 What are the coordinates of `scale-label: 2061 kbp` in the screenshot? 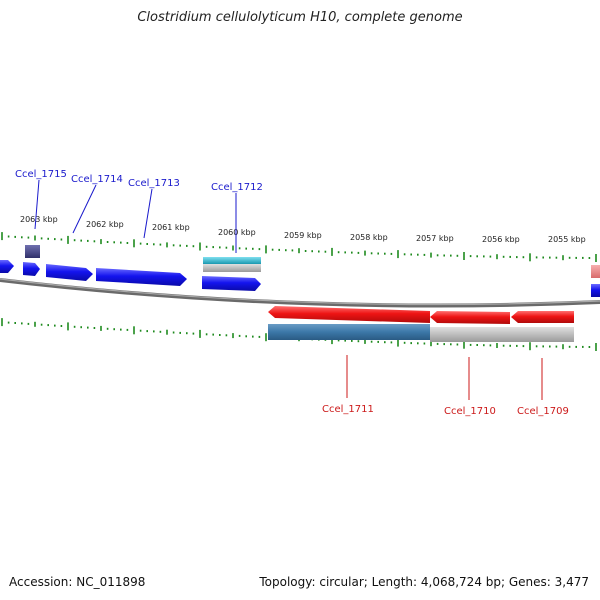 It's located at (171, 227).